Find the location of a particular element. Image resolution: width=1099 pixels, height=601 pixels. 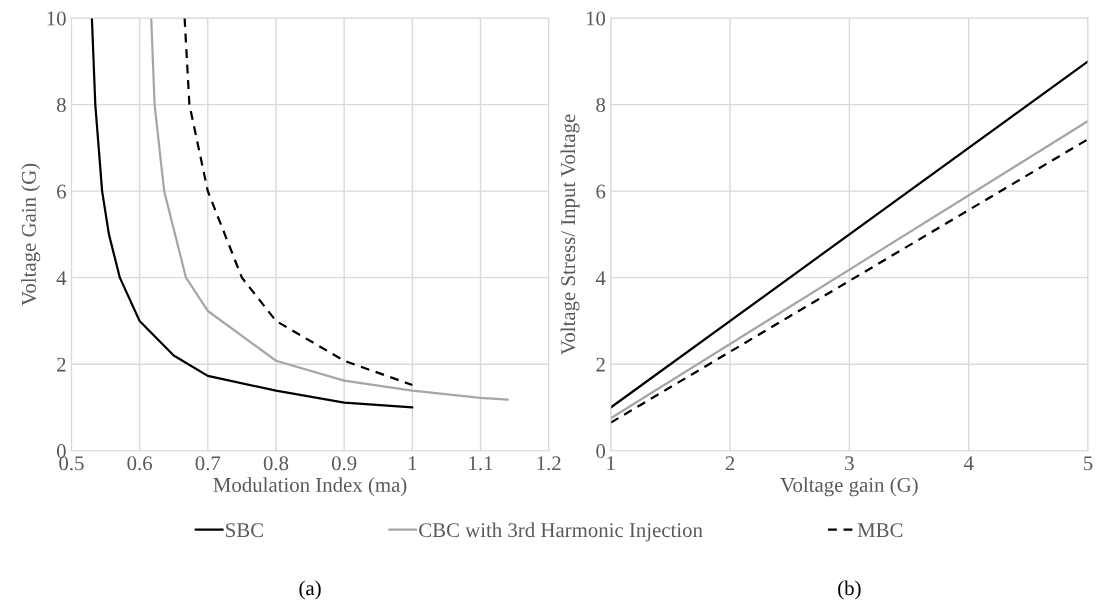

x-tick-label: 1.2 is located at coordinates (549, 463).